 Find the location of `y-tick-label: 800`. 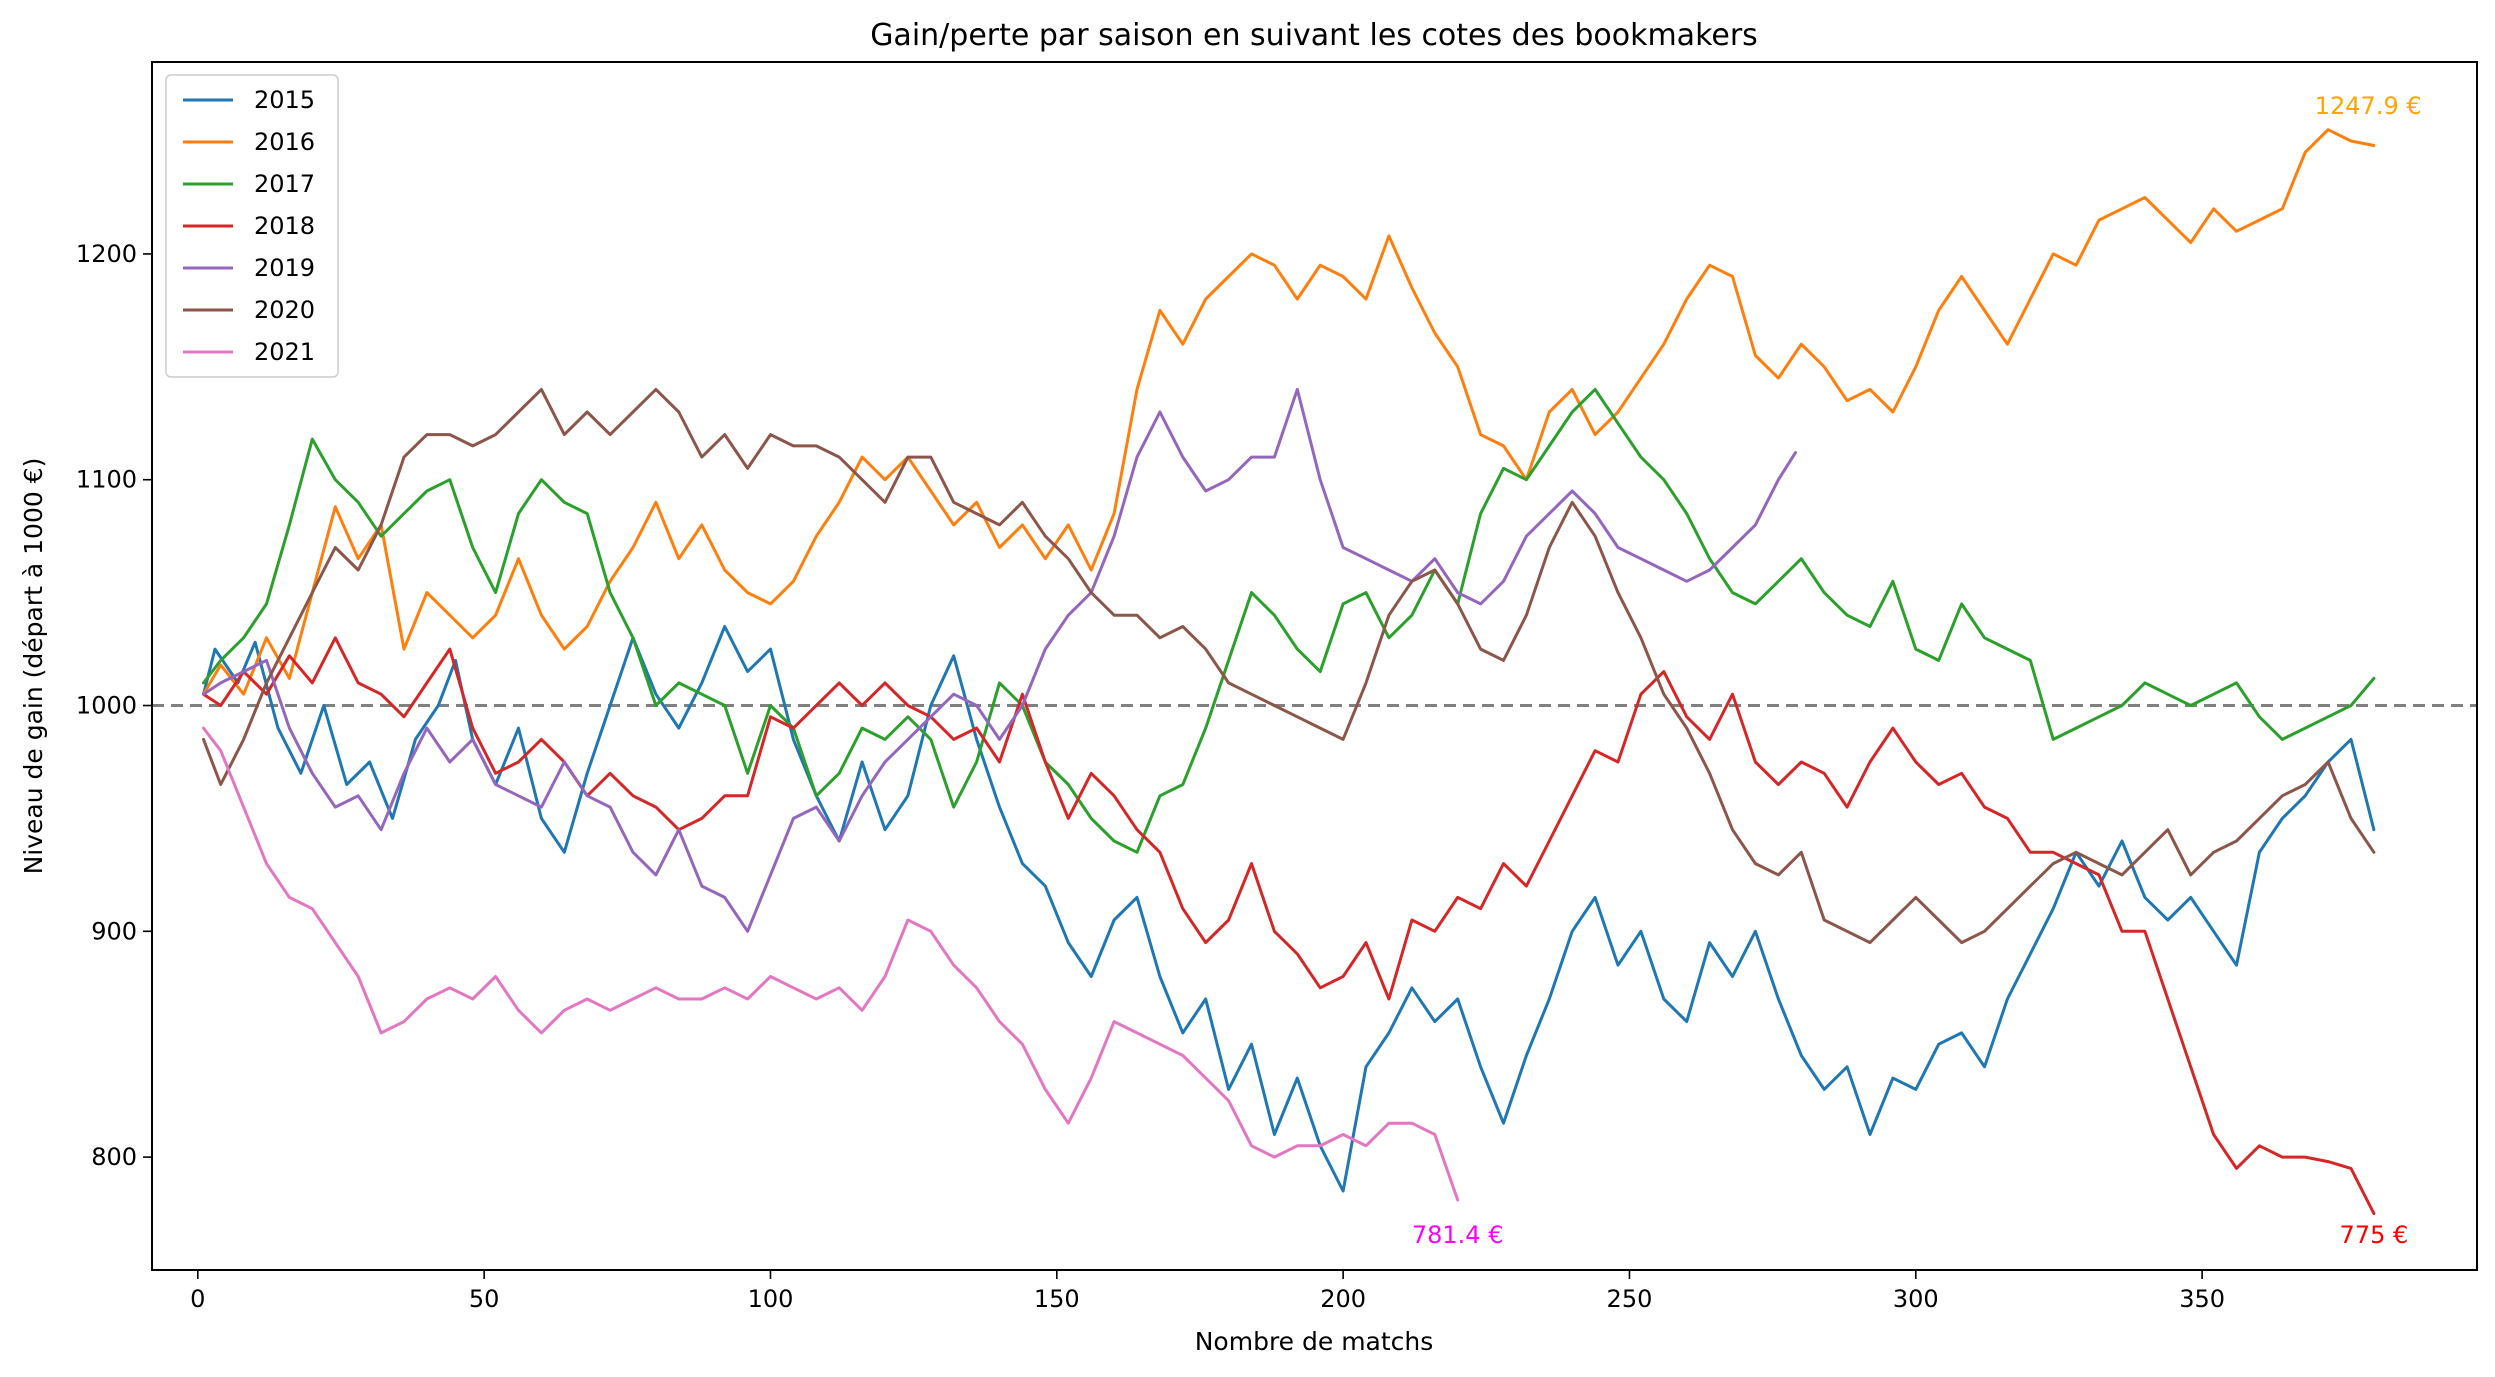

y-tick-label: 800 is located at coordinates (114, 1157).